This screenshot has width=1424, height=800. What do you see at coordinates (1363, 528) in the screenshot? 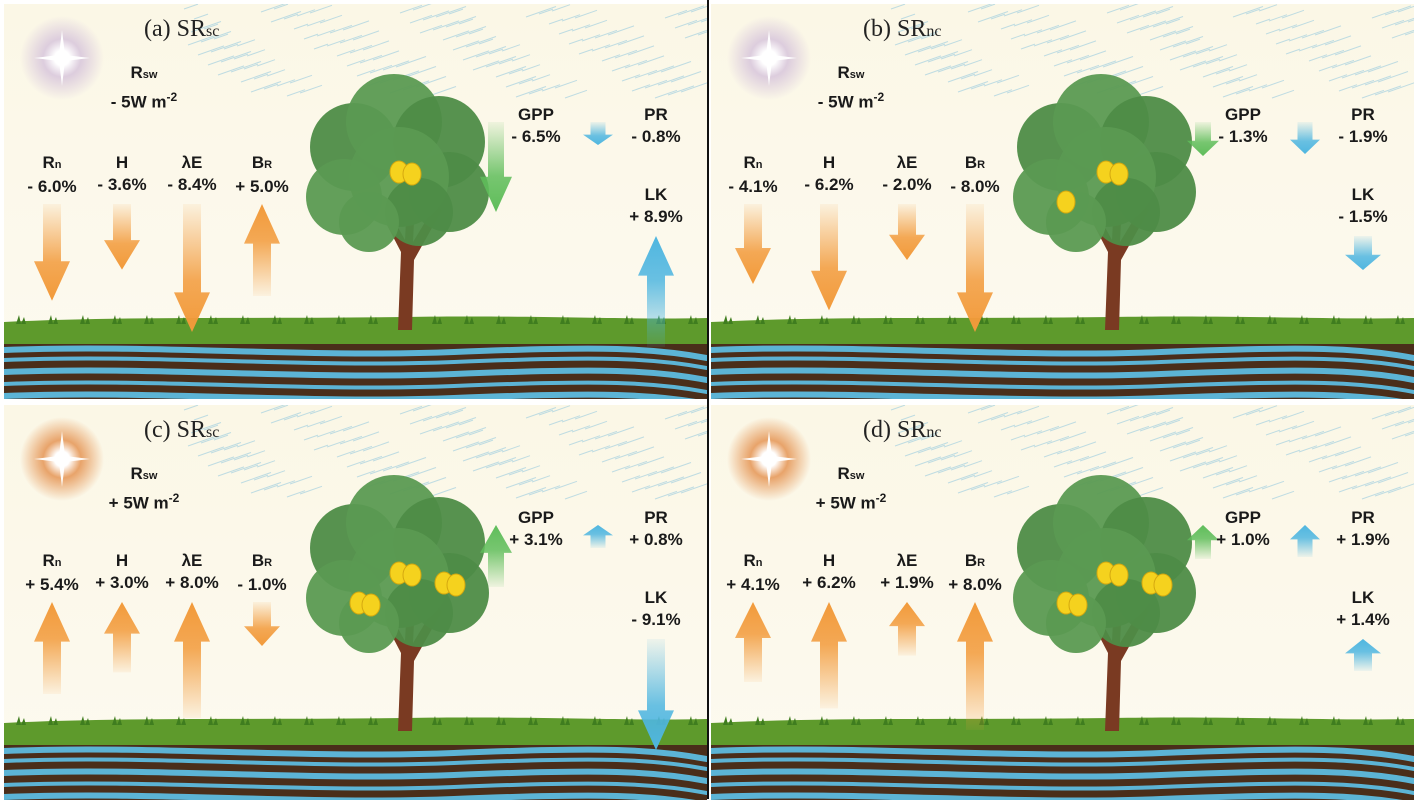
I see `flux-label-pr: PR + 1.9%` at bounding box center [1363, 528].